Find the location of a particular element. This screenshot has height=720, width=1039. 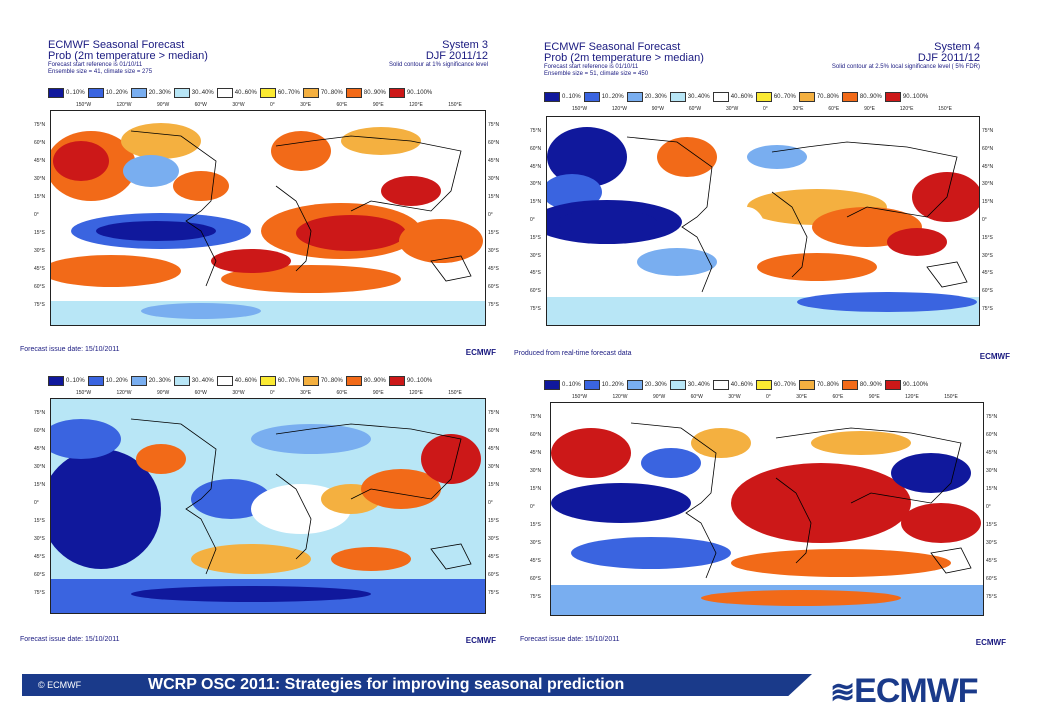

legend-label: 20..30% is located at coordinates (159, 381).